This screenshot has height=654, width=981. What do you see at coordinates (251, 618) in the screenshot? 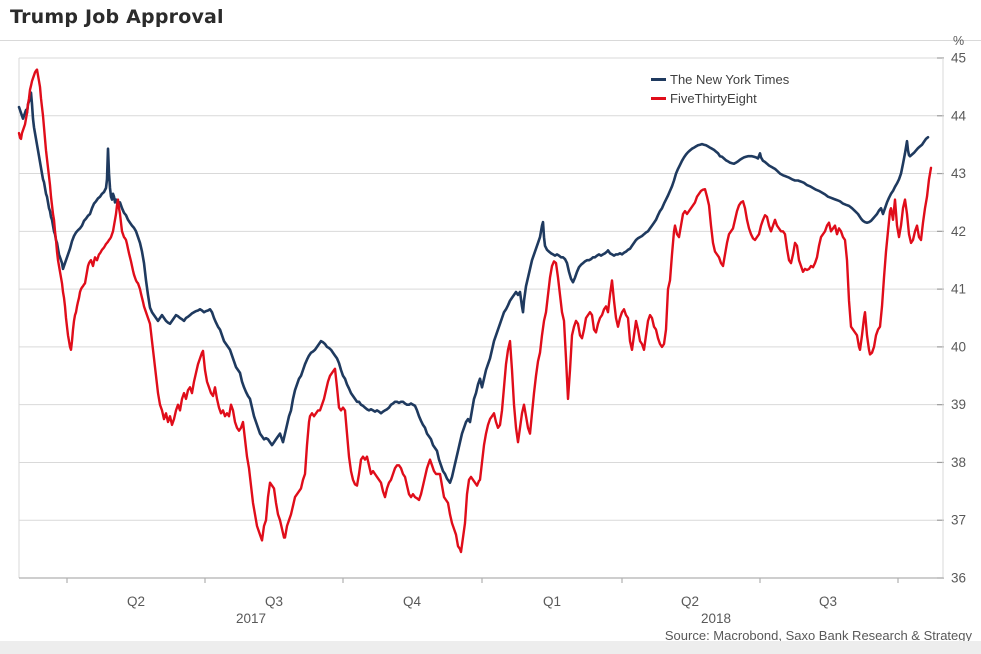
I see `x-year-label: 2017` at bounding box center [251, 618].